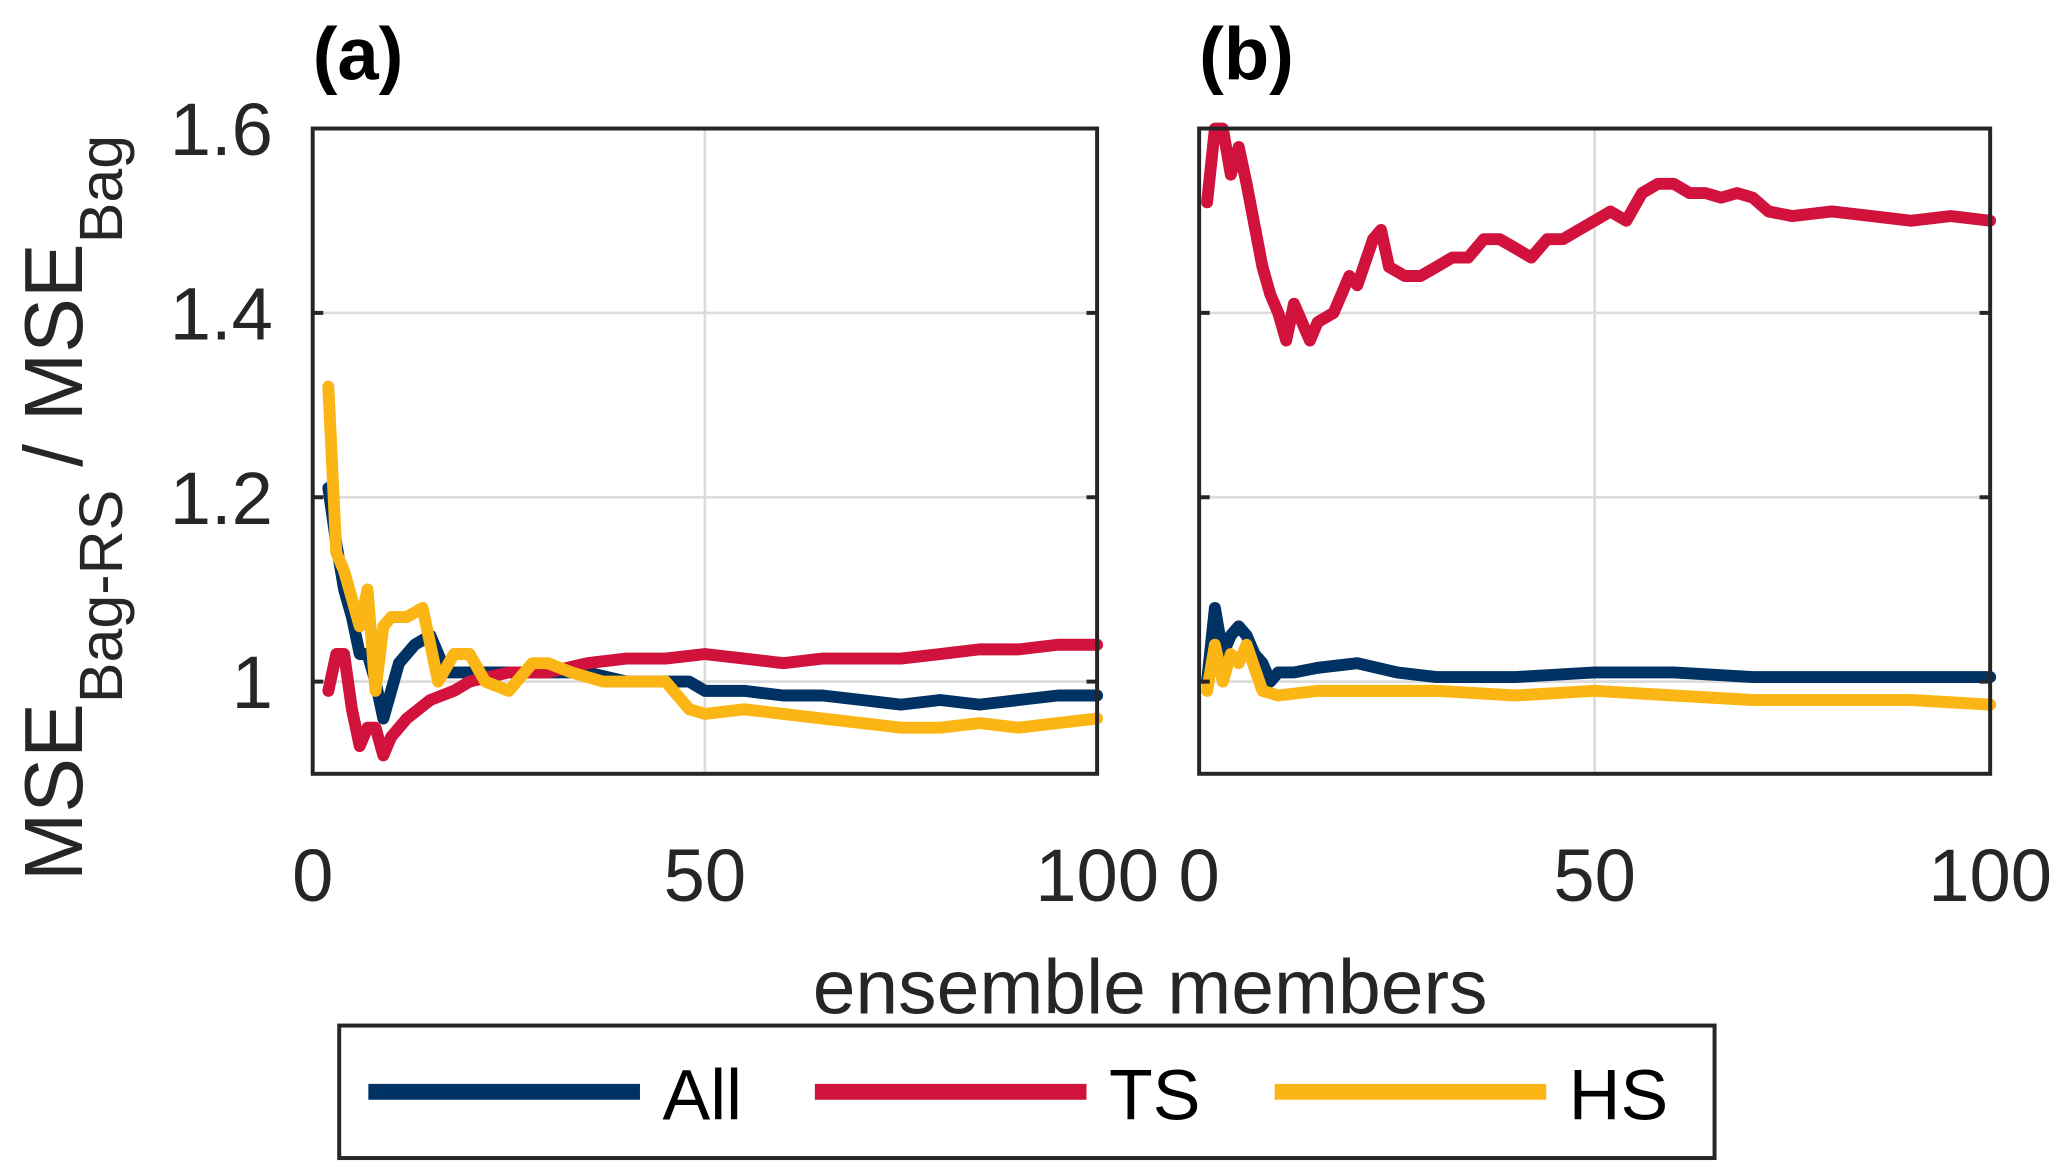 The image size is (2067, 1166). I want to click on series-line-all, so click(1599, 644).